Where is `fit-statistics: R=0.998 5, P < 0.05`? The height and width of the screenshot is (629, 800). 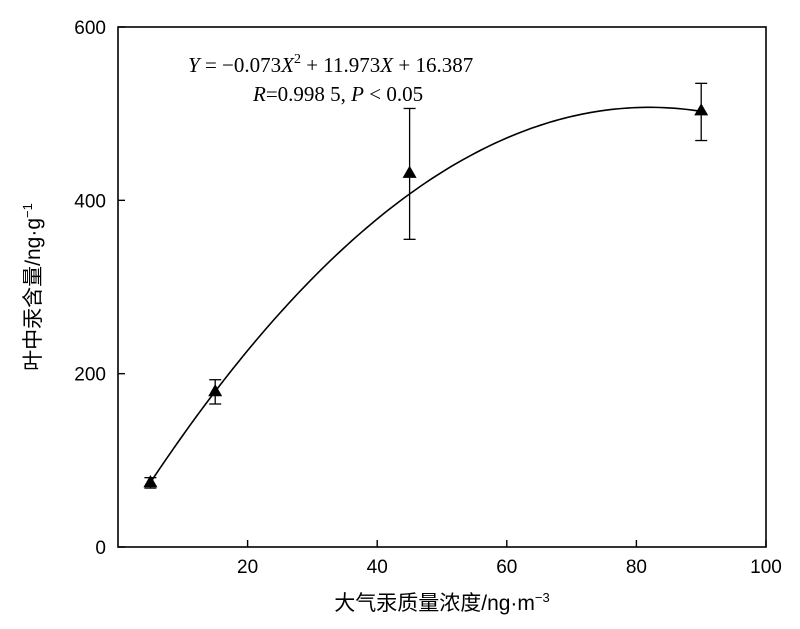
fit-statistics: R=0.998 5, P < 0.05 is located at coordinates (337, 94).